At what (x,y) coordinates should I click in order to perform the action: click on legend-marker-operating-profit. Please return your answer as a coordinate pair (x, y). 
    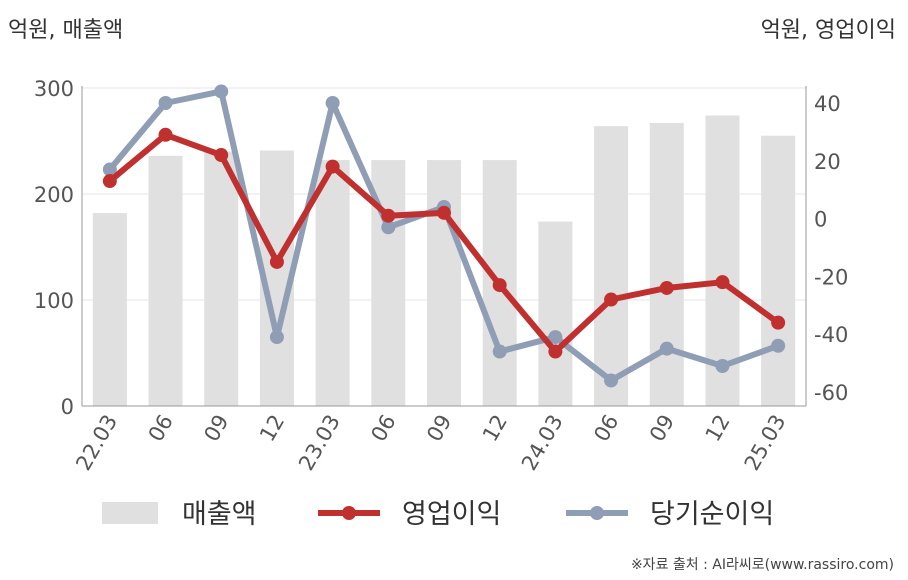
    Looking at the image, I should click on (349, 513).